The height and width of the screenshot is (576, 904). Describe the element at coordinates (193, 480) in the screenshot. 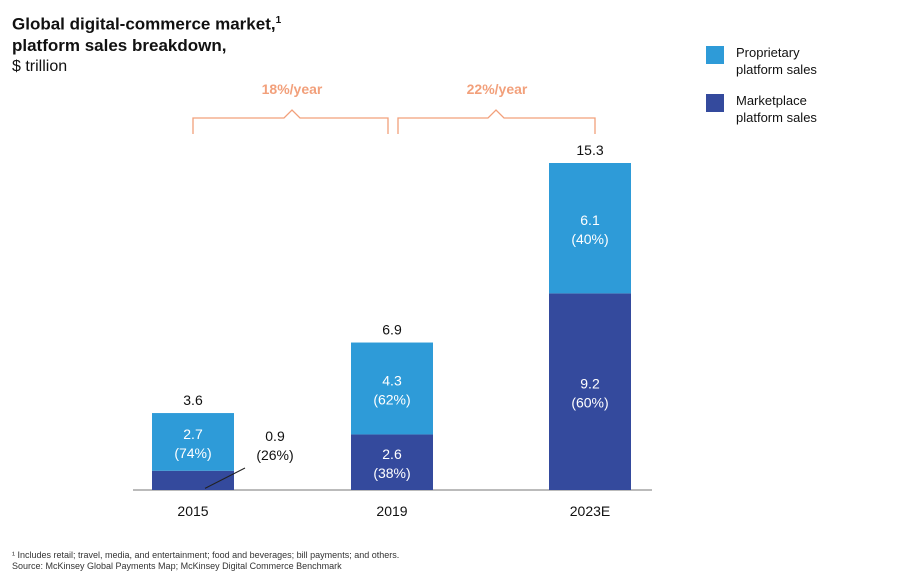

I see `bar-marketplace-2015` at that location.